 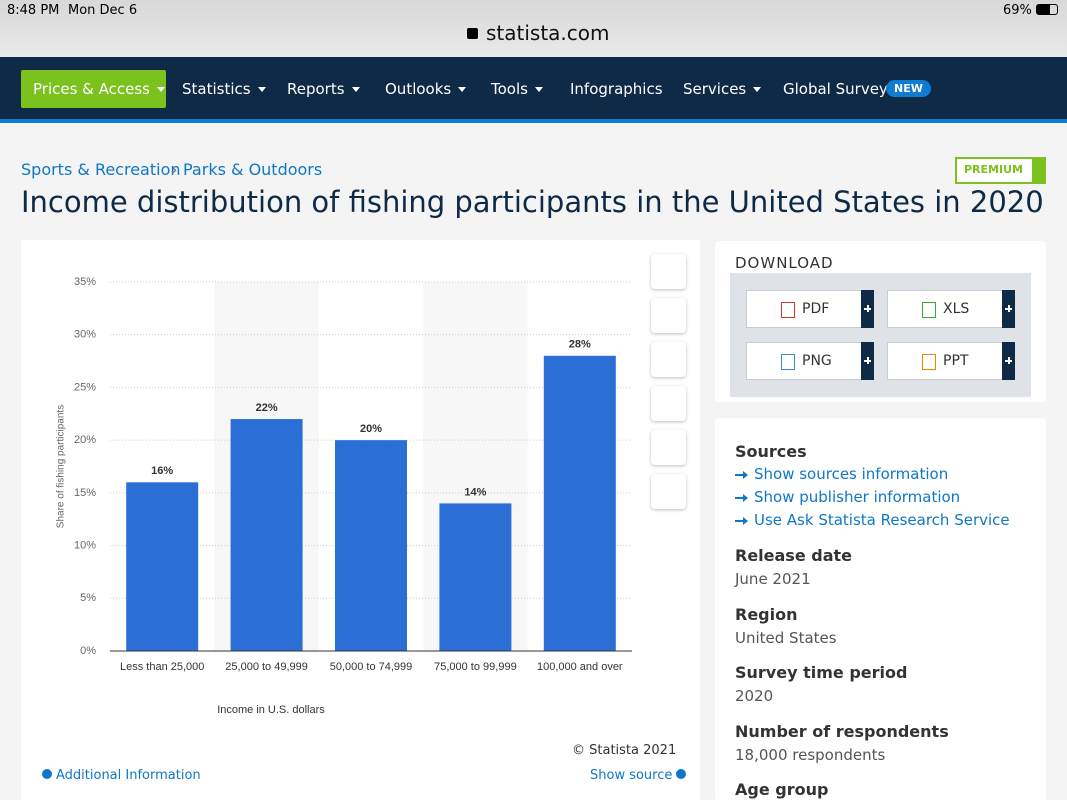 What do you see at coordinates (88, 598) in the screenshot?
I see `y-tick-label: 5%` at bounding box center [88, 598].